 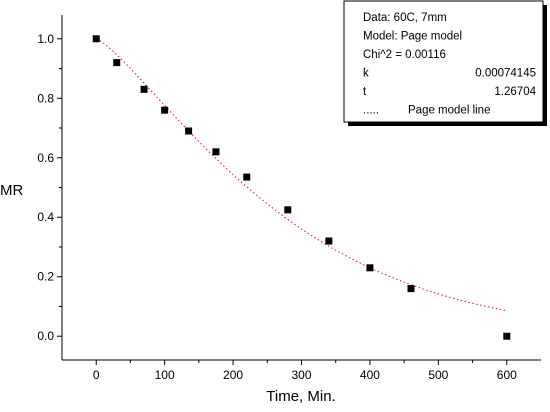 What do you see at coordinates (45, 98) in the screenshot?
I see `y-tick-label: 0.8` at bounding box center [45, 98].